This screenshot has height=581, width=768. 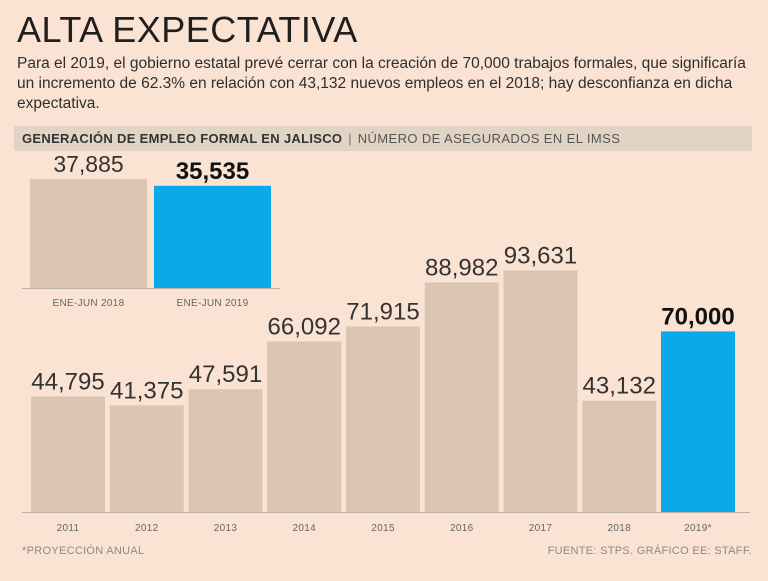 What do you see at coordinates (540, 255) in the screenshot?
I see `data-label: 93,631` at bounding box center [540, 255].